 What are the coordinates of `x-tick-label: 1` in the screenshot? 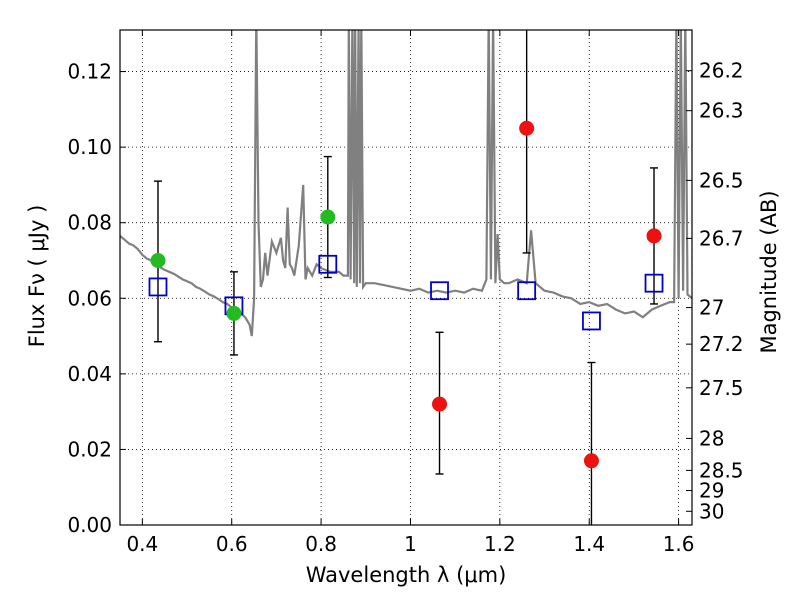 It's located at (410, 544).